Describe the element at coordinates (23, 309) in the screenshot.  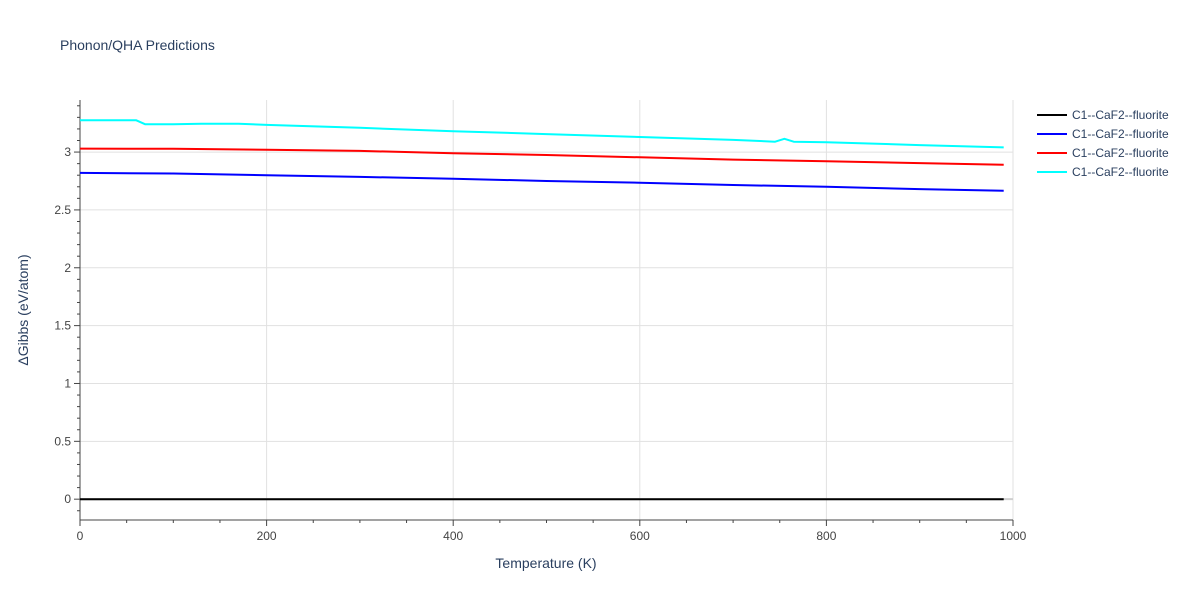
I see `y-axis-title: ΔGibbs (eV/atom)` at that location.